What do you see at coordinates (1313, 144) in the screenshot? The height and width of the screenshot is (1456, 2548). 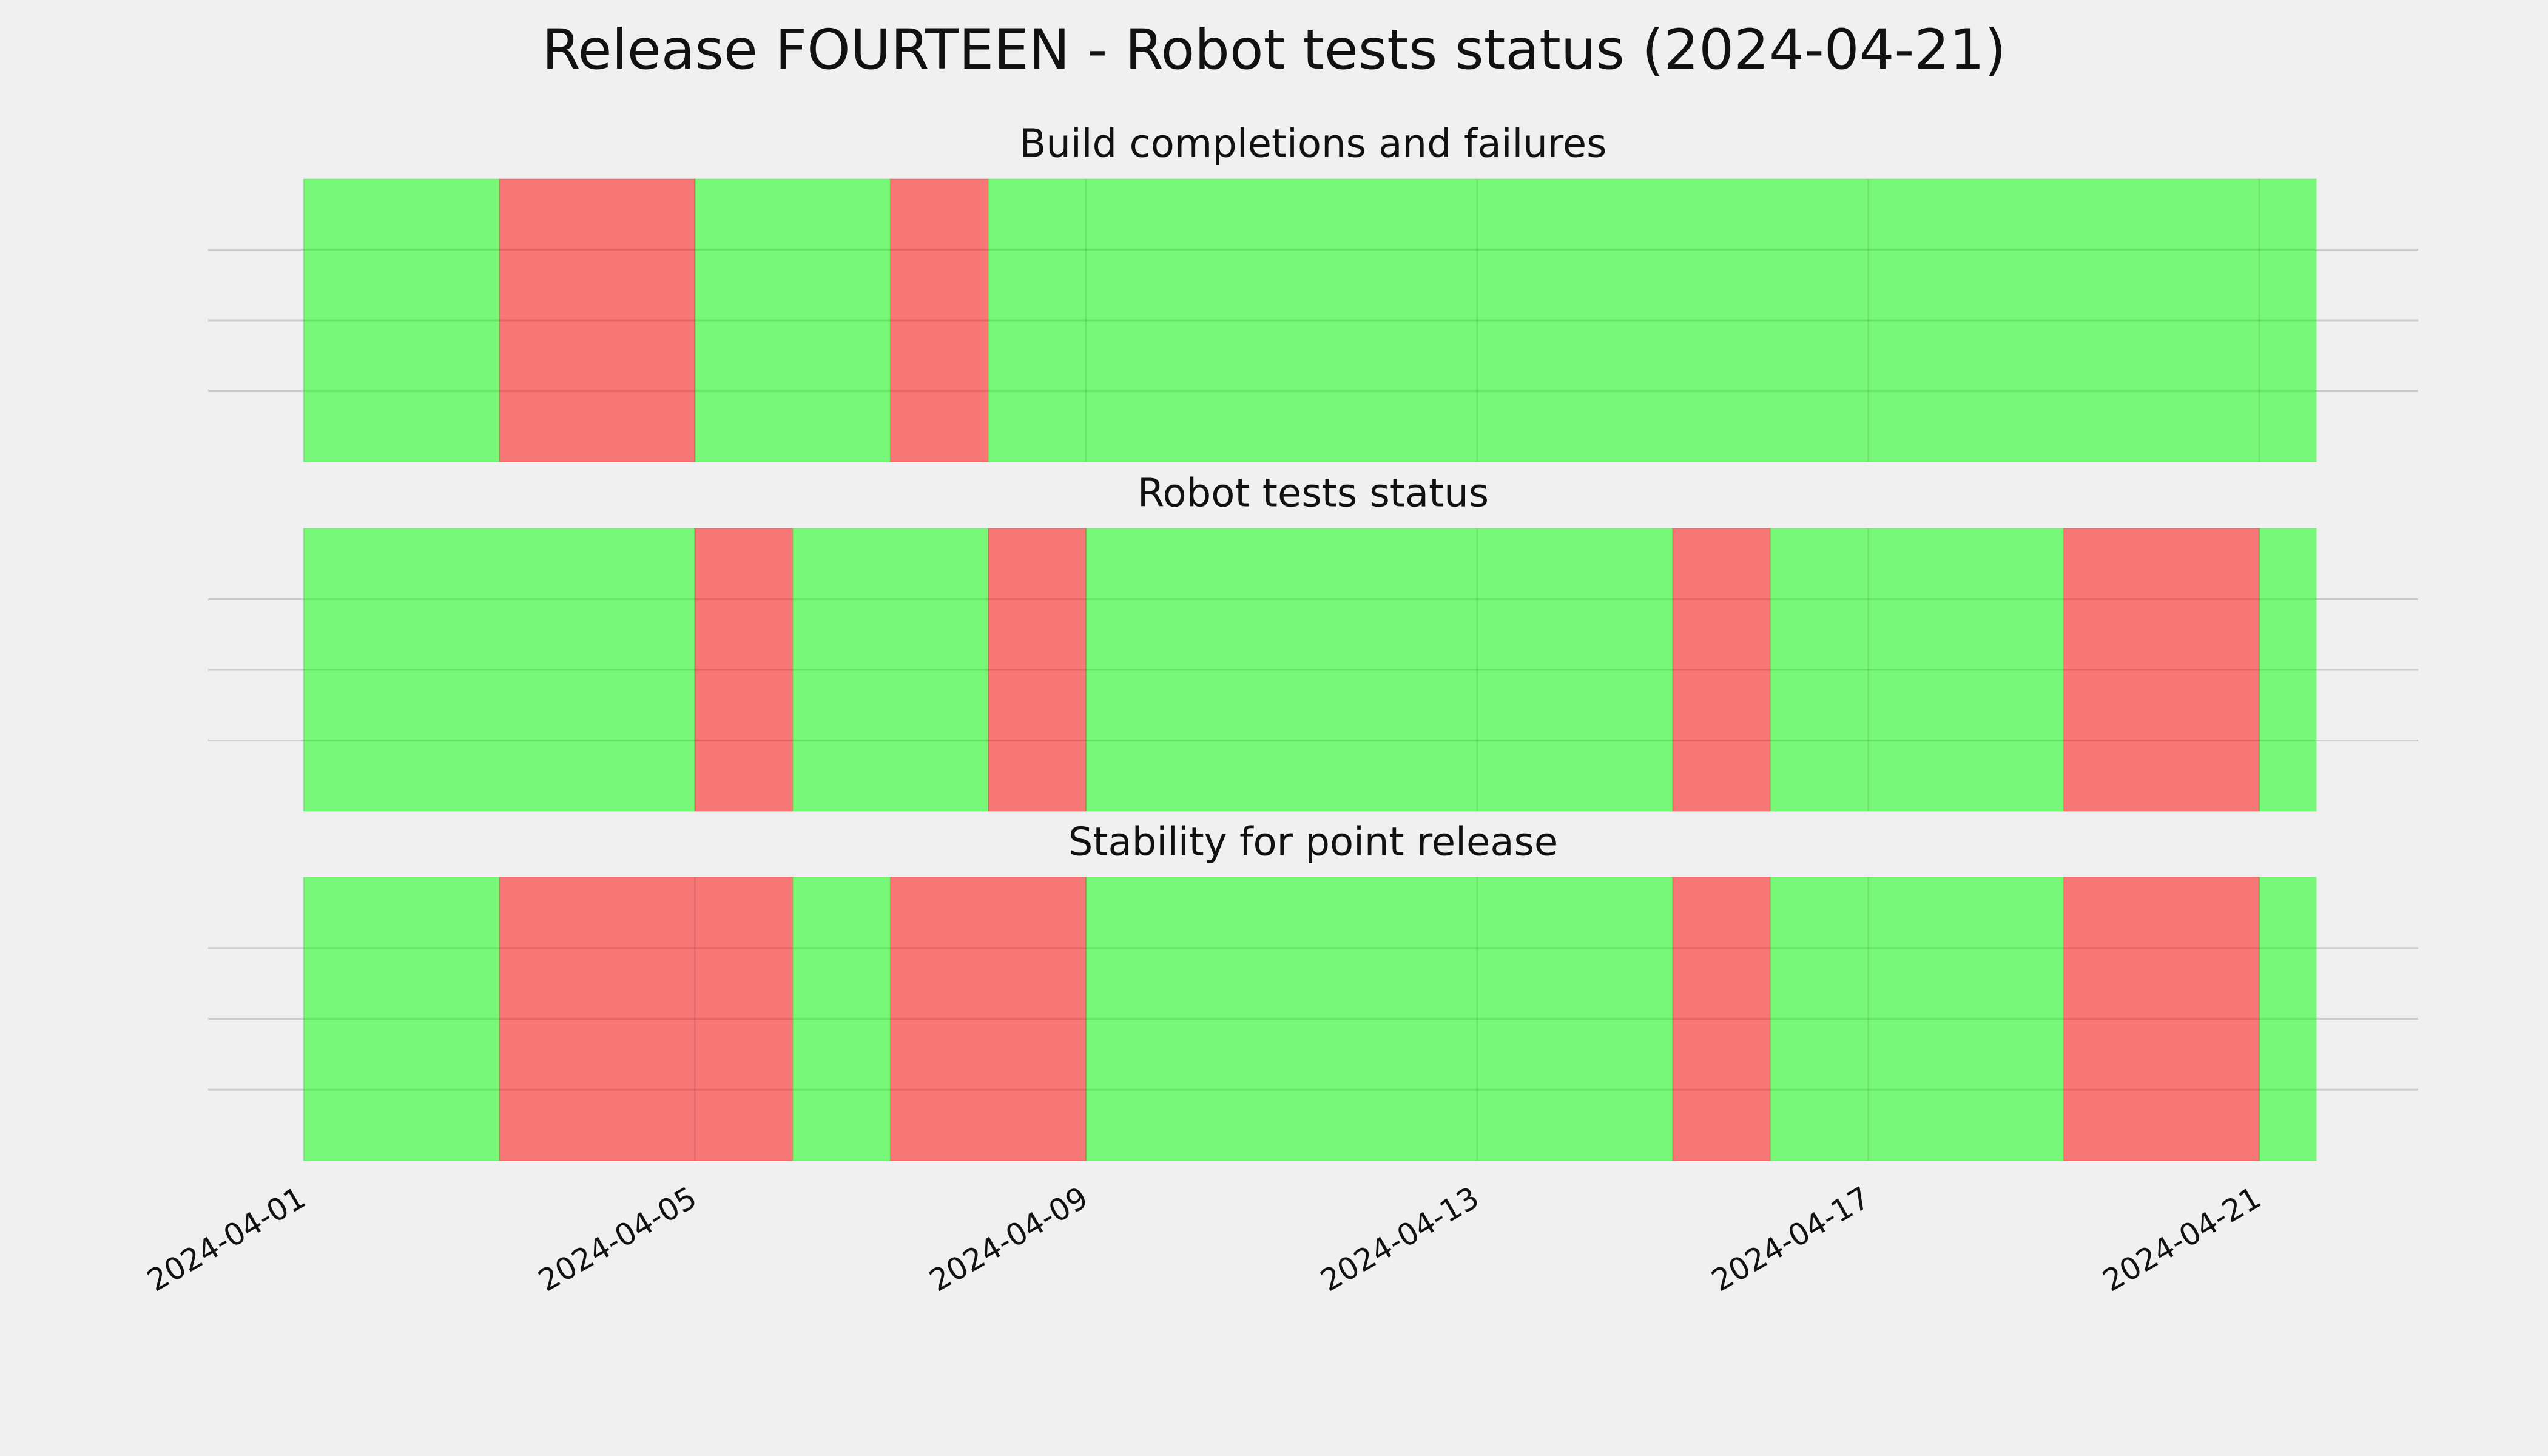 I see `subplot-title: Build completions and failures` at bounding box center [1313, 144].